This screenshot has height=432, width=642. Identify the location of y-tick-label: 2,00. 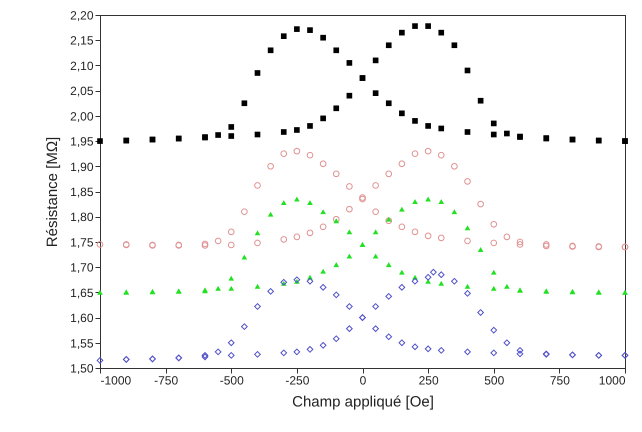
(82, 116).